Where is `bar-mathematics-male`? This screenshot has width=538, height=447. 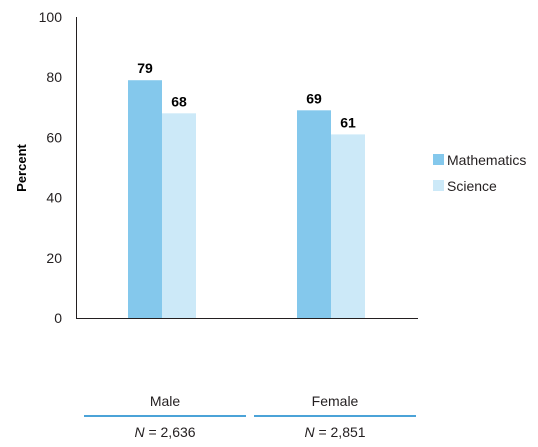
bar-mathematics-male is located at coordinates (145, 199).